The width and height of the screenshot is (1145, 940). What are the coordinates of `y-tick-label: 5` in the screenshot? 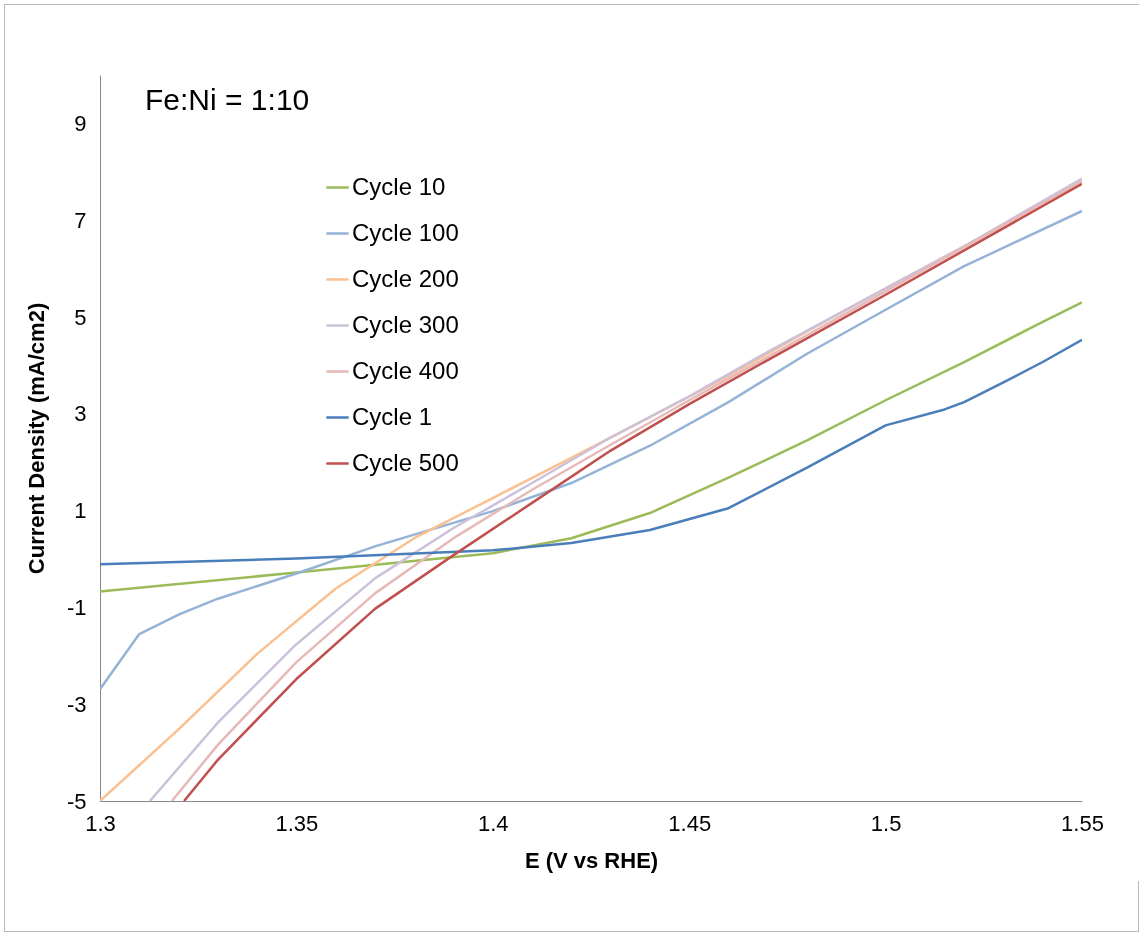 It's located at (80, 317).